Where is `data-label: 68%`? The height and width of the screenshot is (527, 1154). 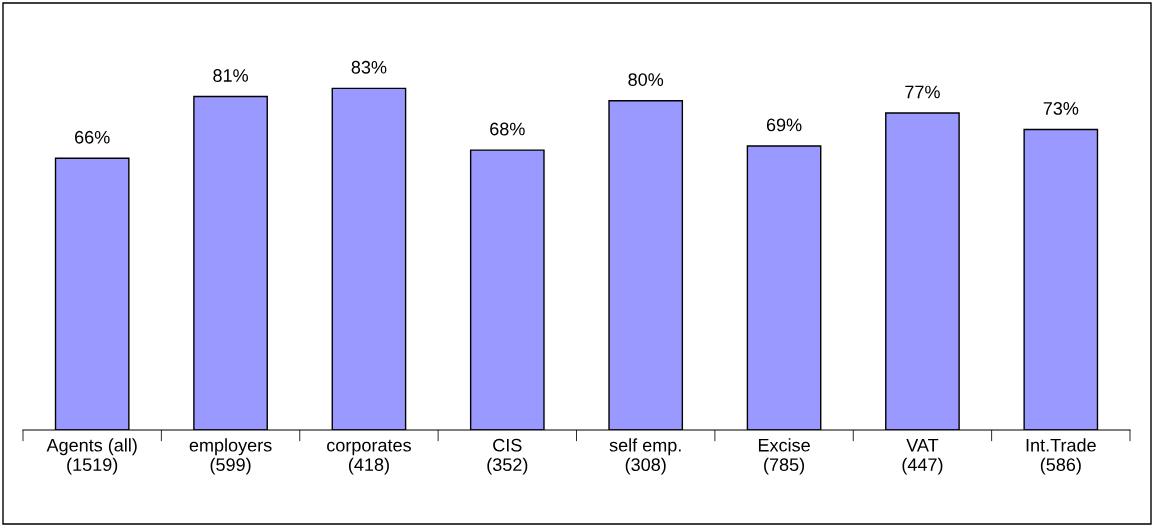
data-label: 68% is located at coordinates (507, 129).